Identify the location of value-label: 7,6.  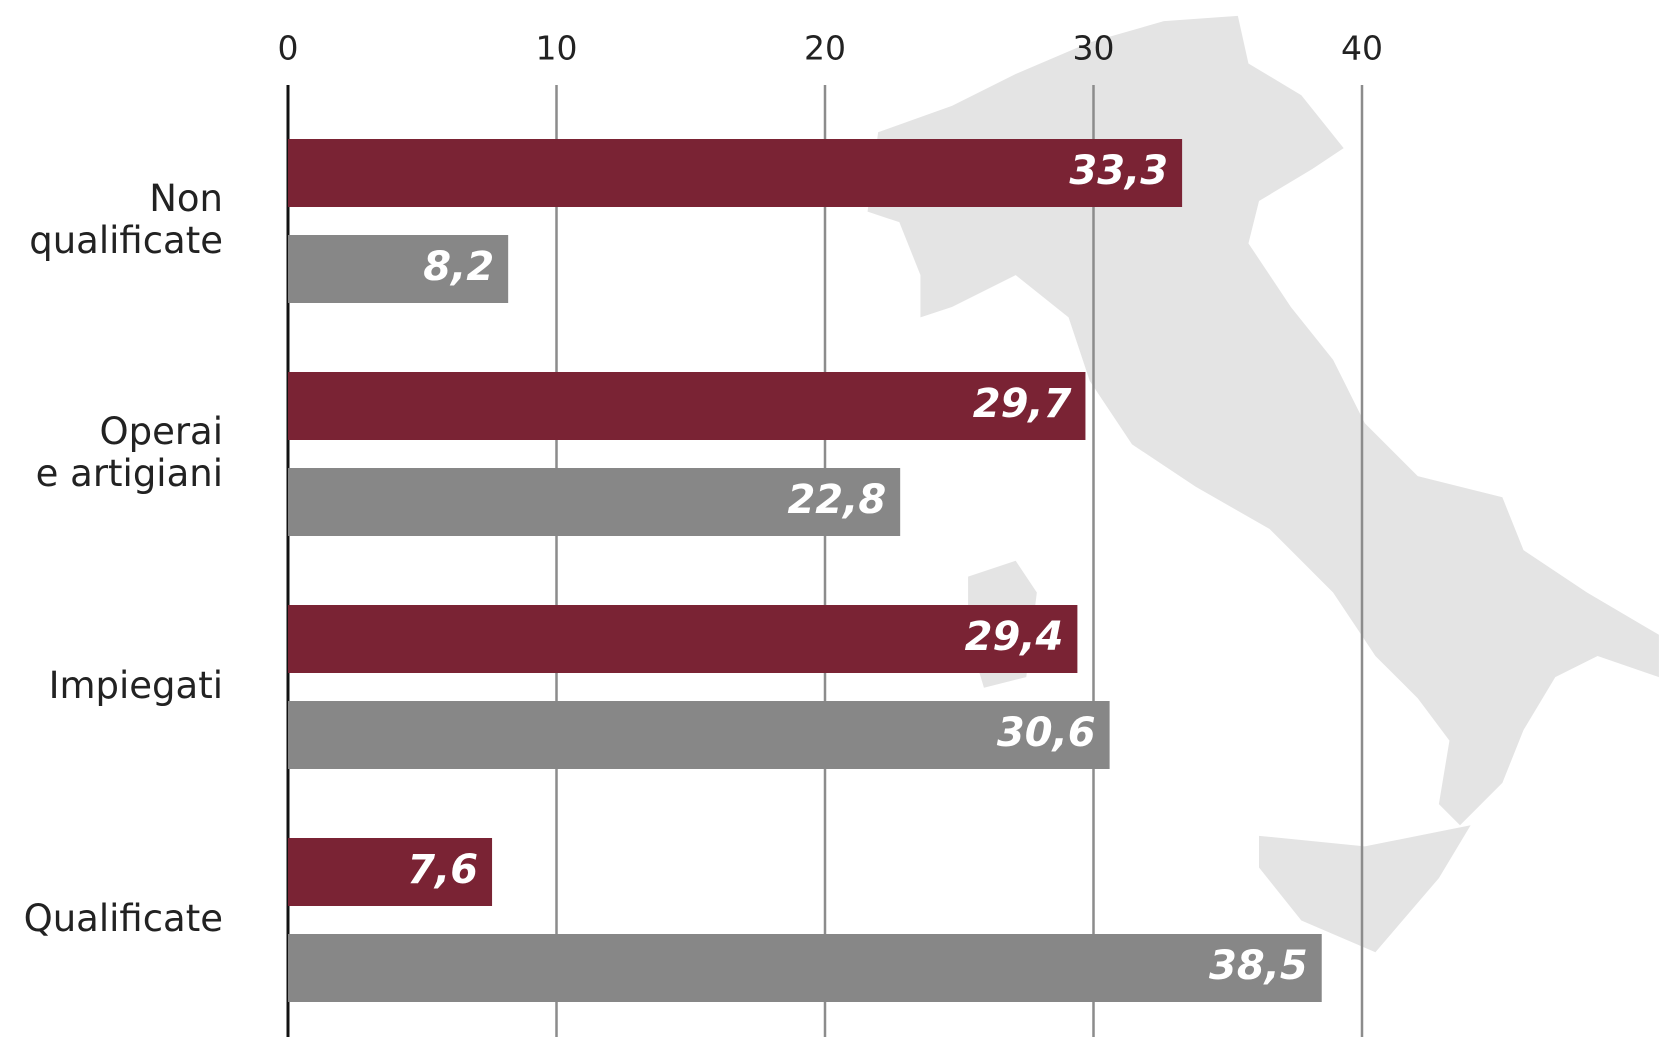
(442, 870).